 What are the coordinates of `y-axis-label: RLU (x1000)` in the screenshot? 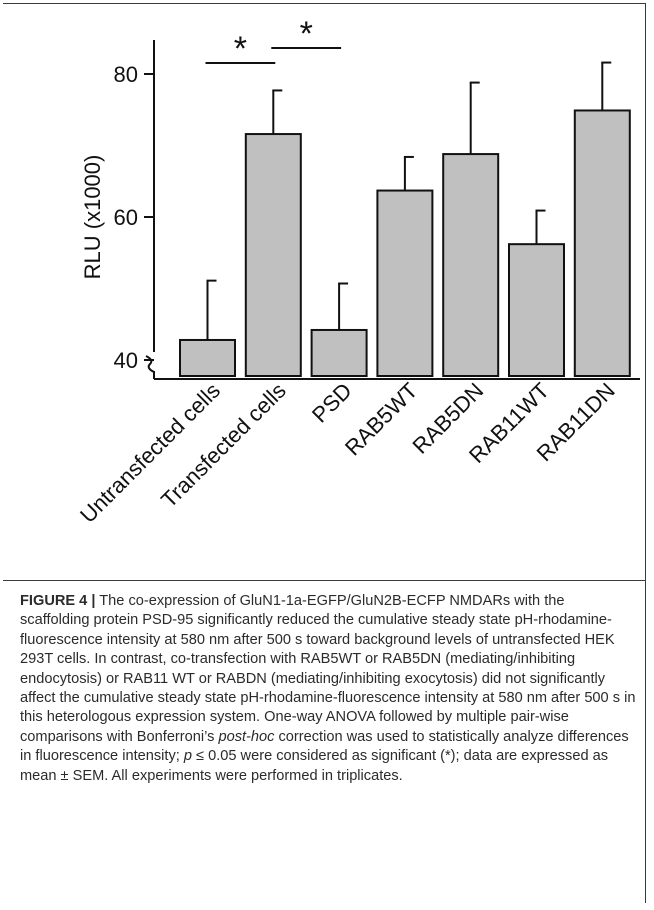 It's located at (92, 217).